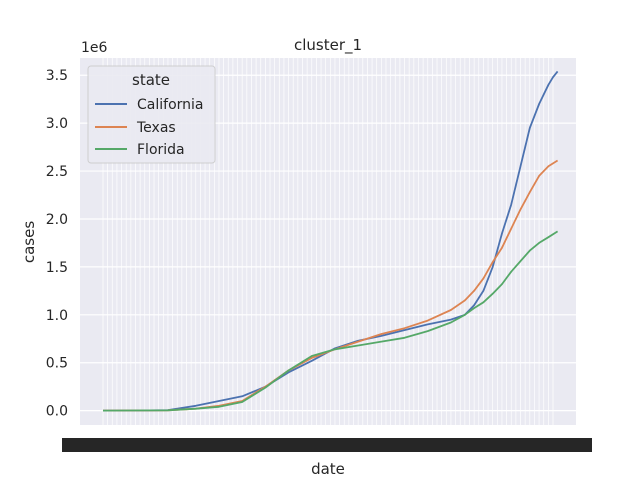  Describe the element at coordinates (29, 242) in the screenshot. I see `y-axis-label: cases` at that location.